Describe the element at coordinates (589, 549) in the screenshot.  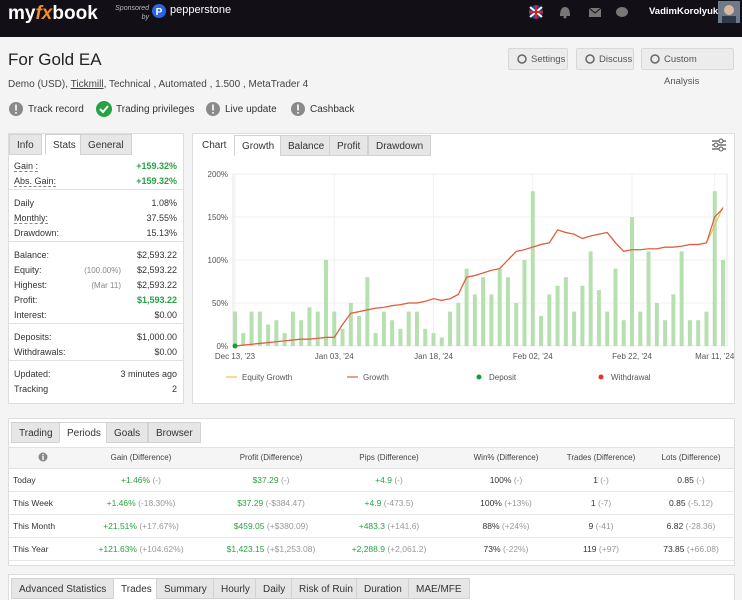
I see `cell-value: 119` at that location.